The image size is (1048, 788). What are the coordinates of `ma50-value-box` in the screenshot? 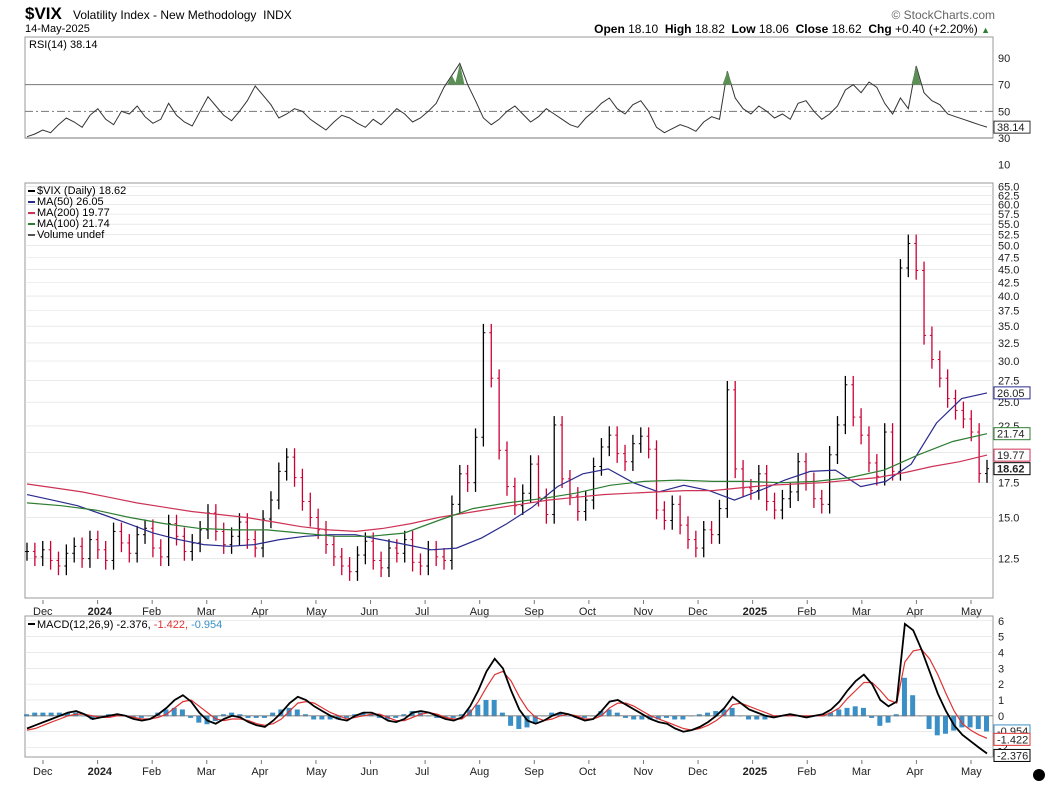 It's located at (1012, 393).